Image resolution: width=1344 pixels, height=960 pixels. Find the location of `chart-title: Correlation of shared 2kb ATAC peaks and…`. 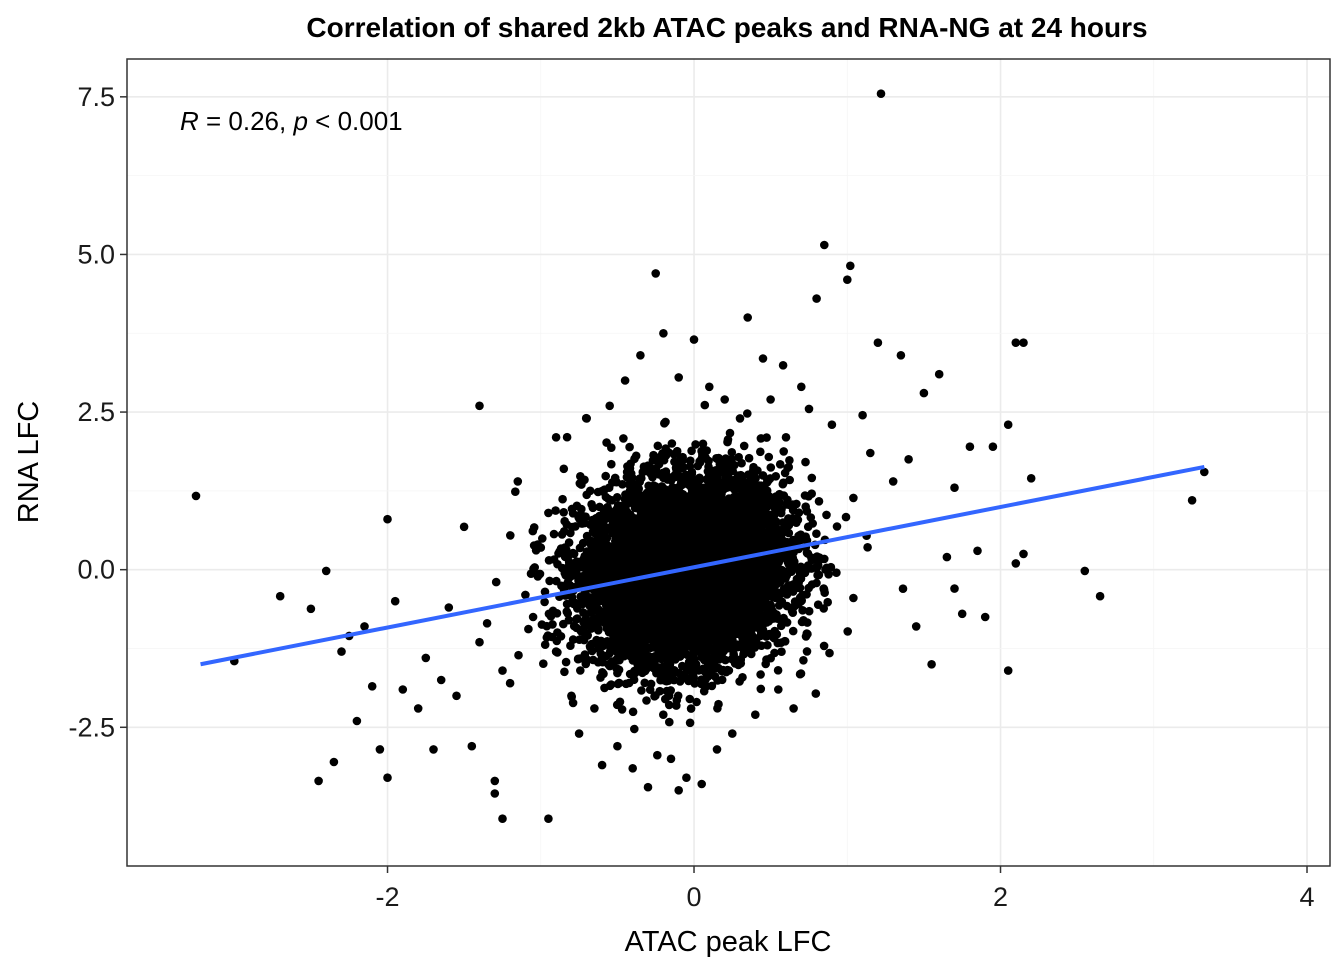

chart-title: Correlation of shared 2kb ATAC peaks and… is located at coordinates (726, 27).